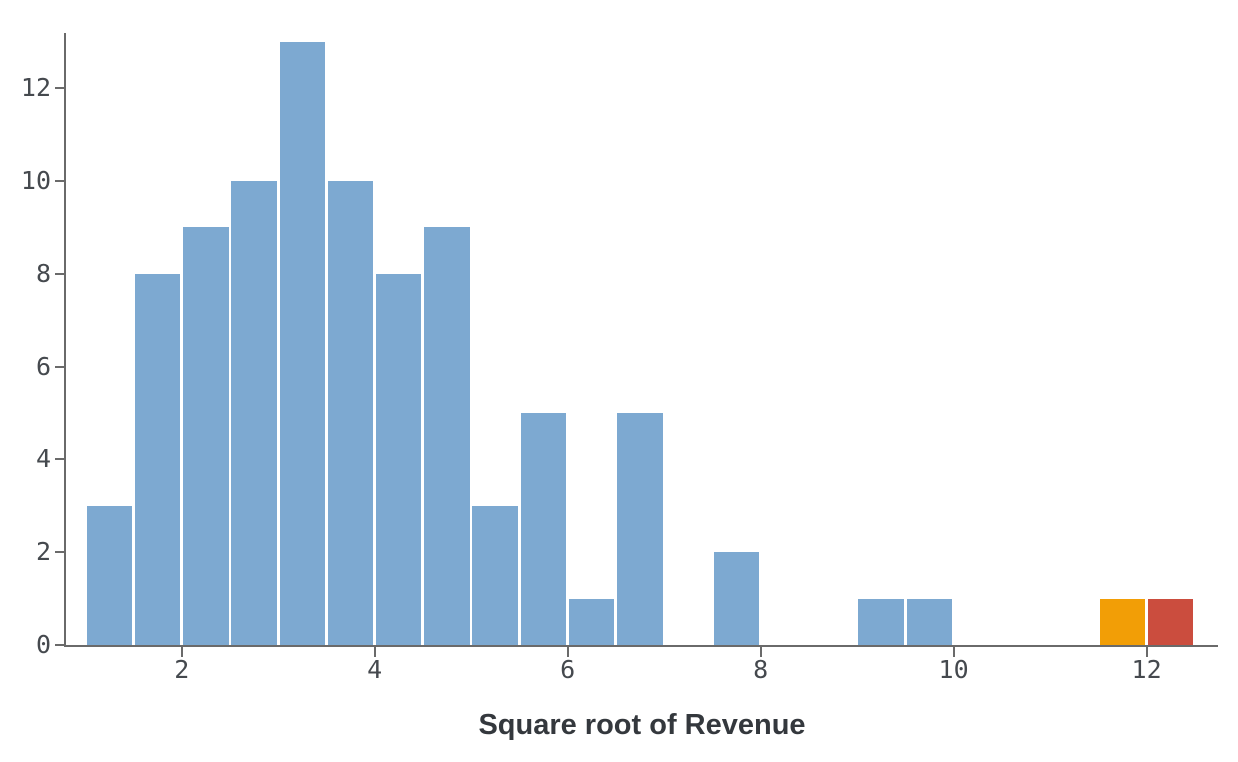 The width and height of the screenshot is (1238, 762). Describe the element at coordinates (43, 273) in the screenshot. I see `y-tick-label: 8` at that location.